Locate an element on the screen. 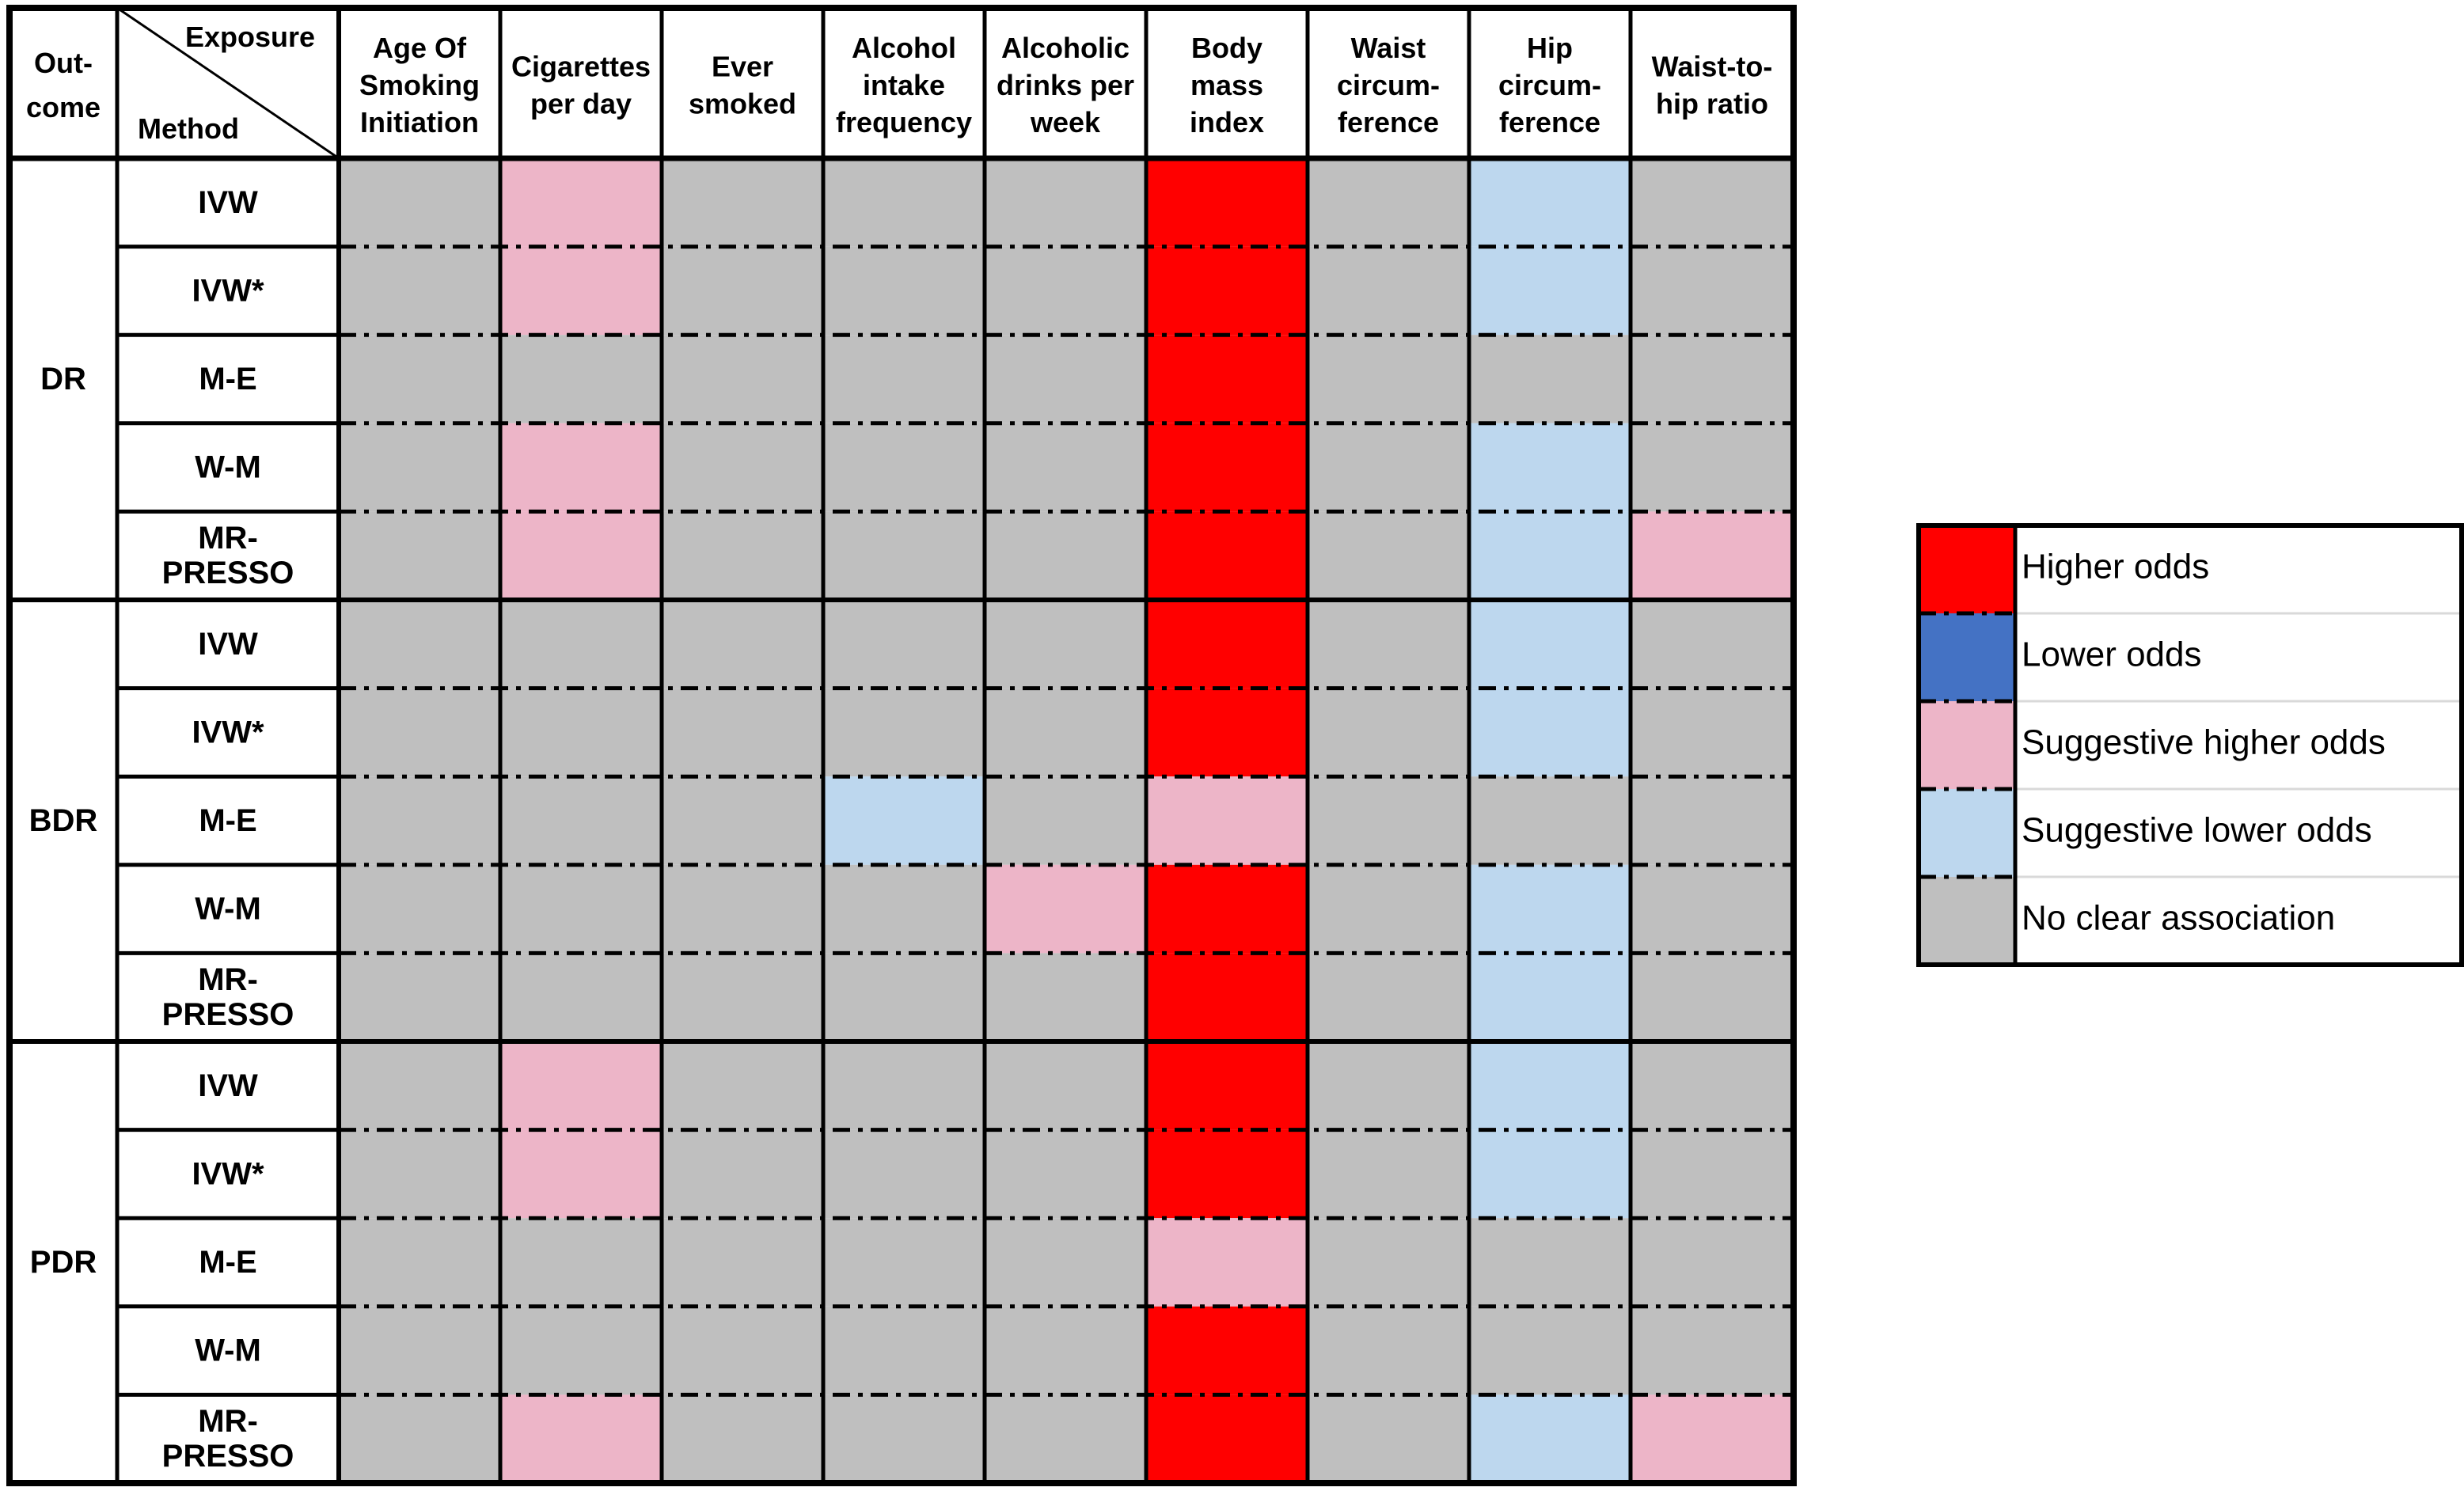 The image size is (2464, 1491). column-header: Age Of Smoking Initiation is located at coordinates (419, 85).